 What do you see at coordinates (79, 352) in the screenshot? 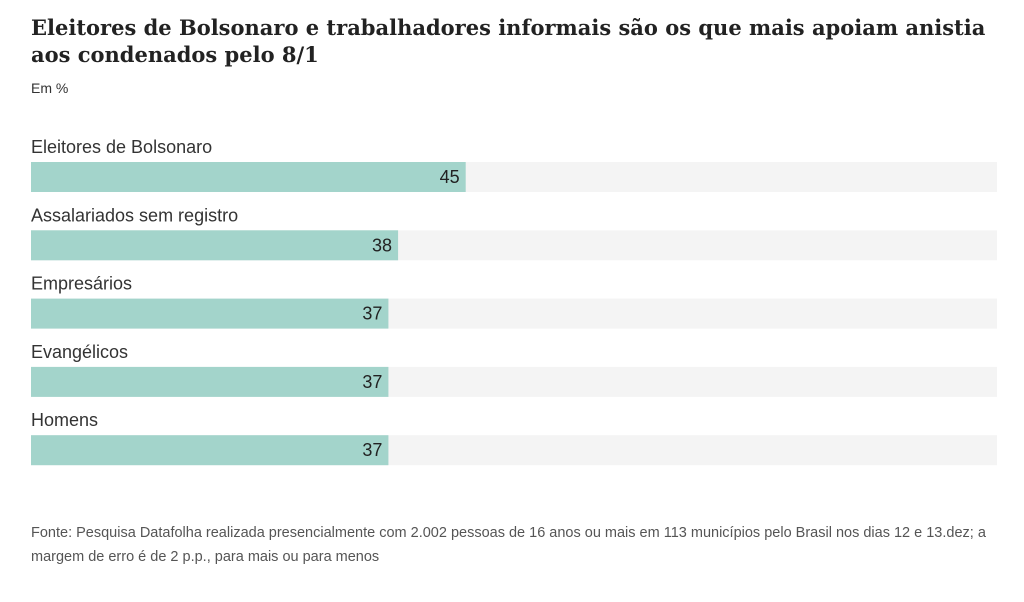
I see `category-label: Evangélicos` at bounding box center [79, 352].